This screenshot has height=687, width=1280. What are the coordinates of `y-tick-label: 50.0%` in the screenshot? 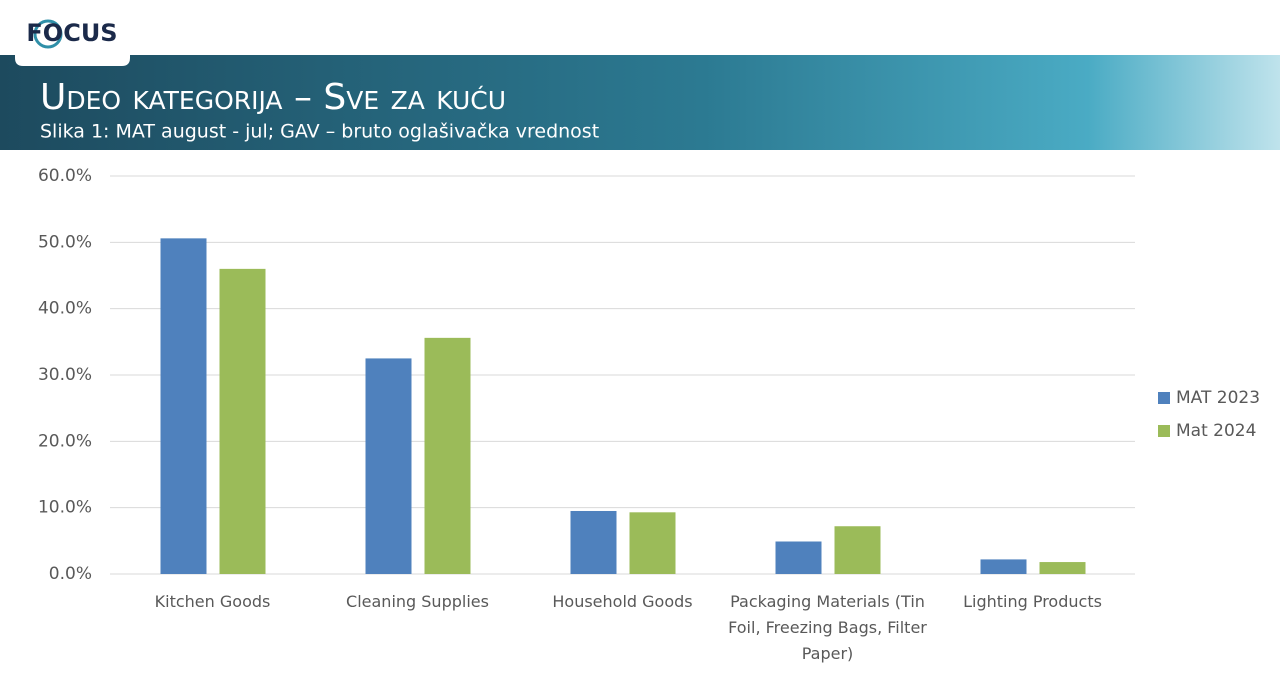 It's located at (65, 242).